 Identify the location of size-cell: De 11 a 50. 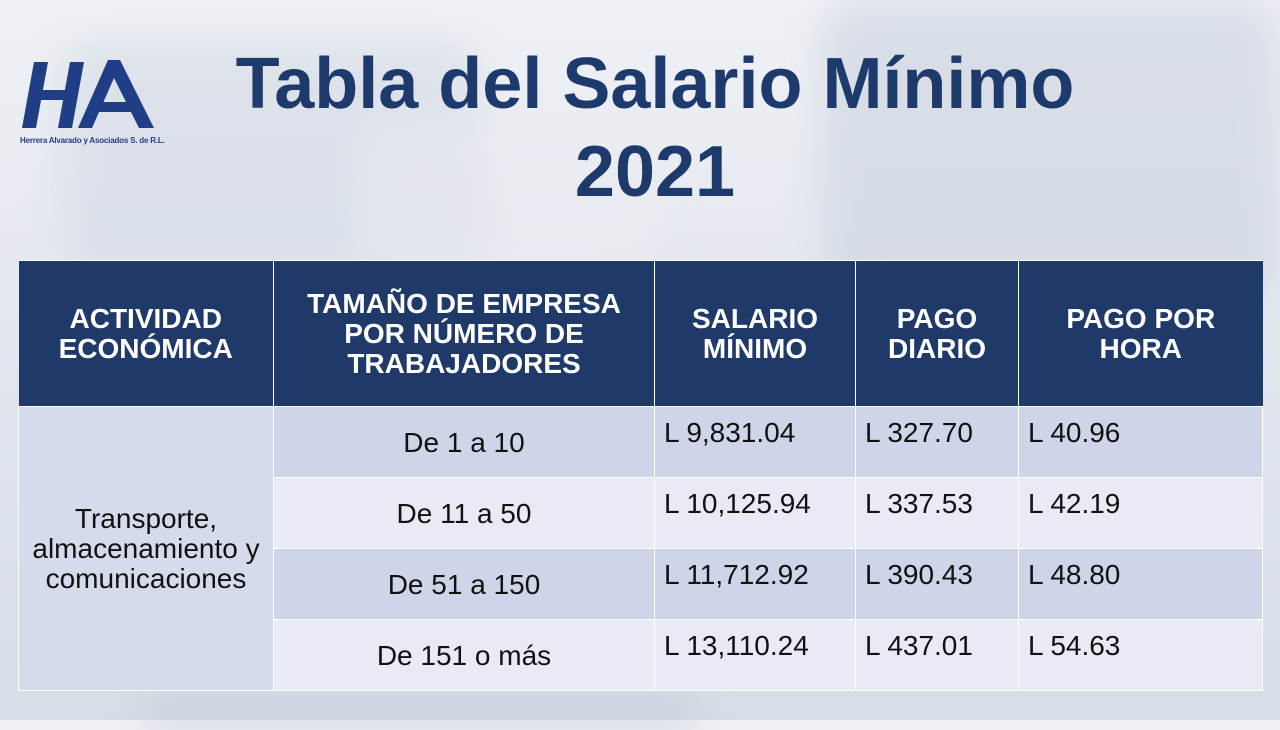
(464, 513).